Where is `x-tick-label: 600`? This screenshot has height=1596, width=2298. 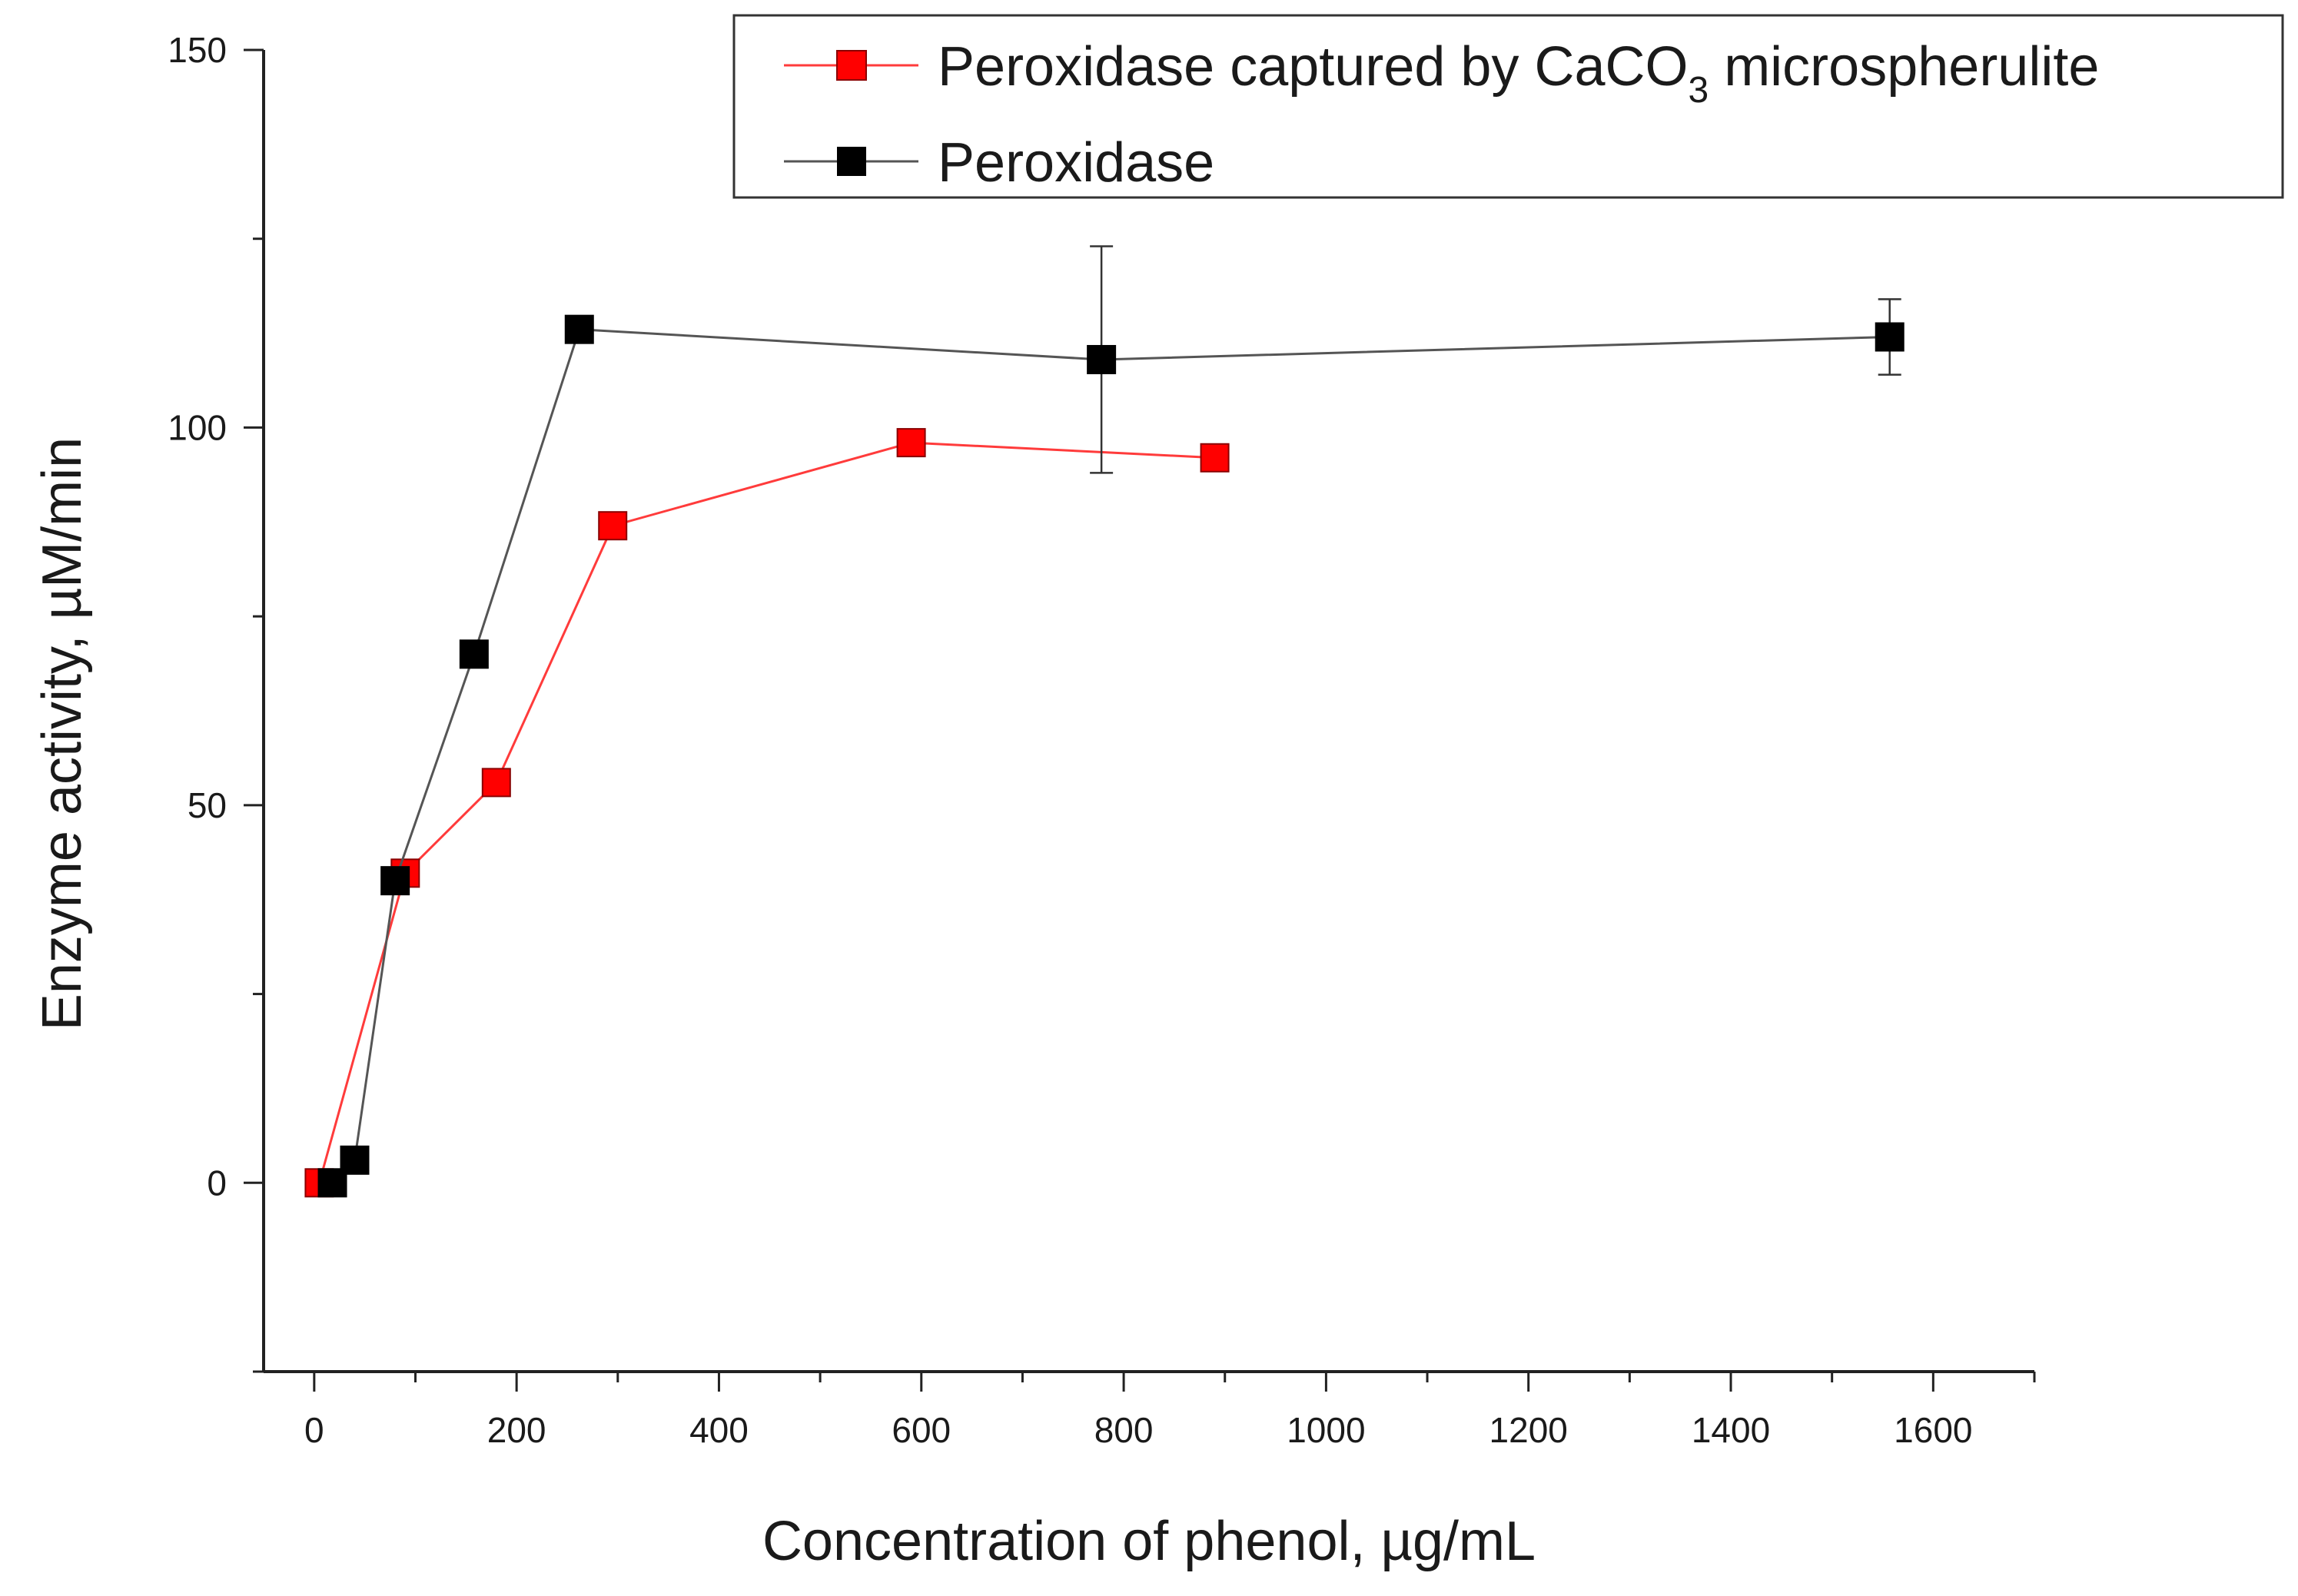
x-tick-label: 600 is located at coordinates (921, 1430).